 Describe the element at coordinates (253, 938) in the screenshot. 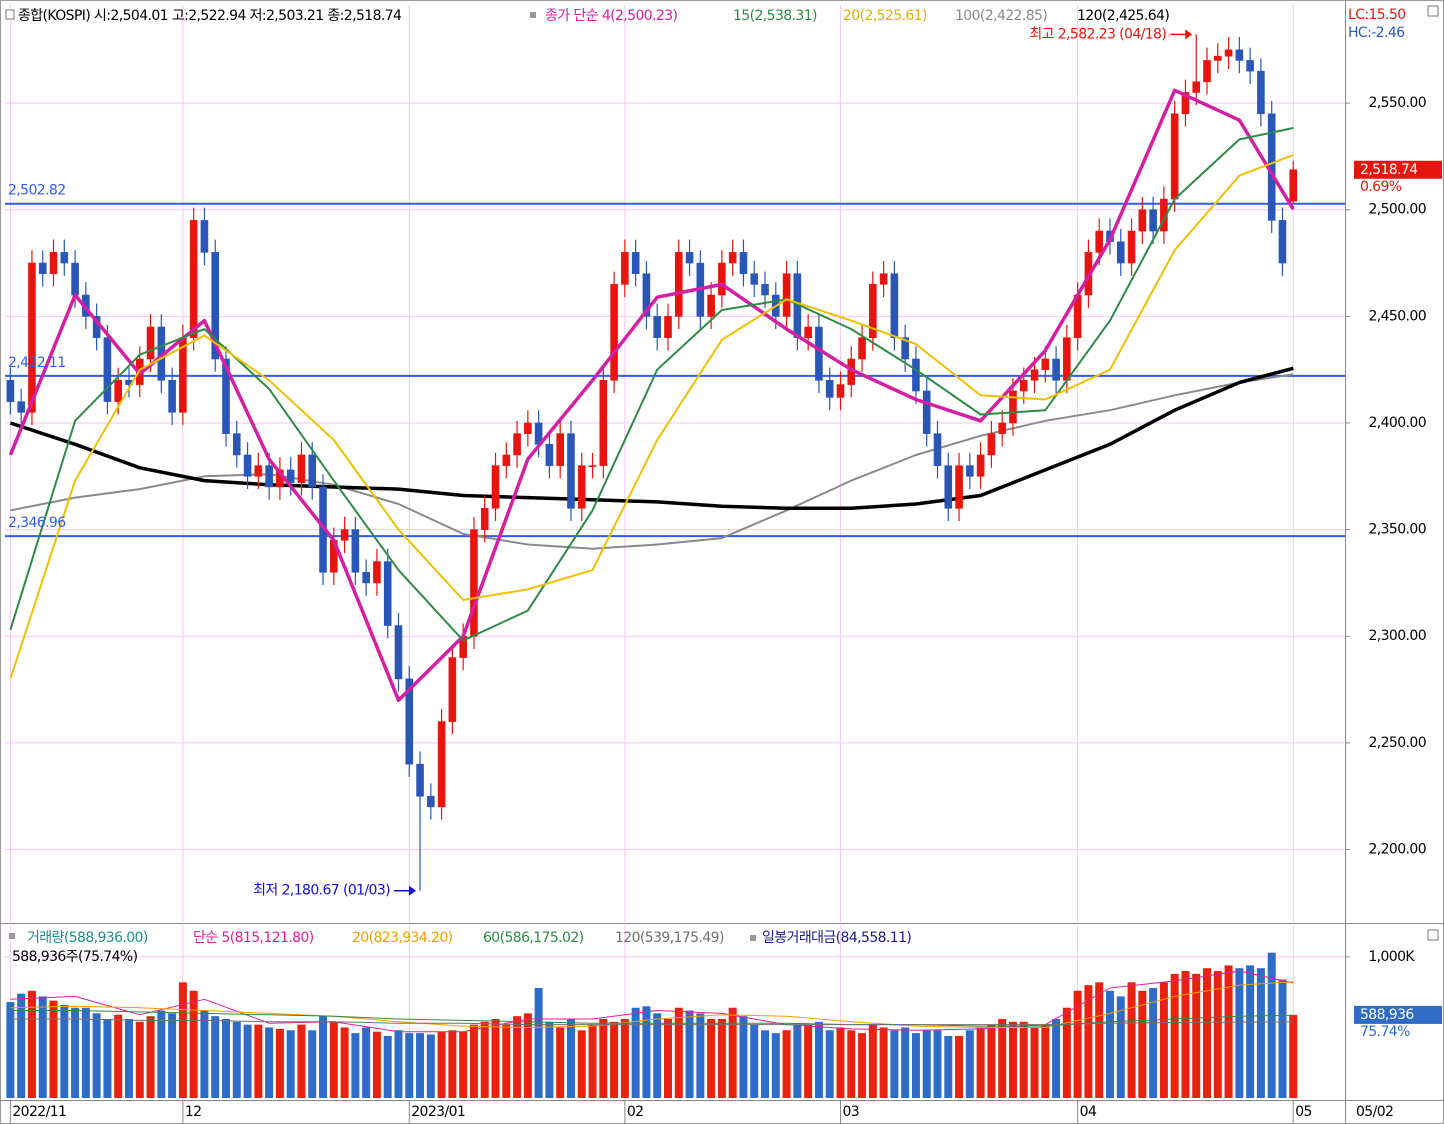

I see `legend-entry: 단순 5(815,121.80)` at that location.